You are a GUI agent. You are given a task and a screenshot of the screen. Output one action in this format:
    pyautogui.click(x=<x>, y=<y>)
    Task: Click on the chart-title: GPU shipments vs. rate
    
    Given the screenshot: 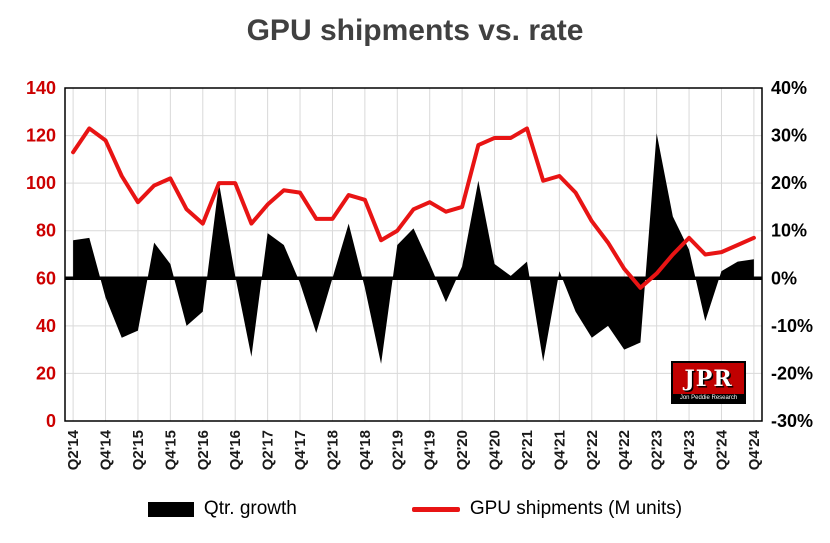 What is the action you would take?
    pyautogui.click(x=415, y=30)
    